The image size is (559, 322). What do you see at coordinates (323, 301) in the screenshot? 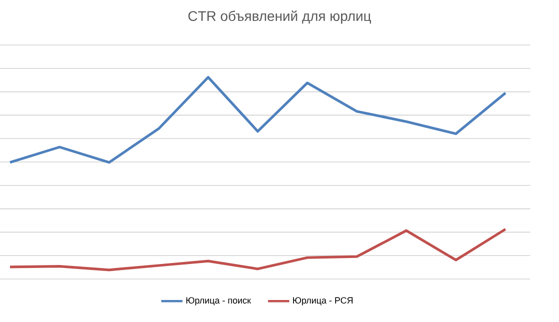
I see `legend-label: Юрлица - РСЯ` at bounding box center [323, 301].